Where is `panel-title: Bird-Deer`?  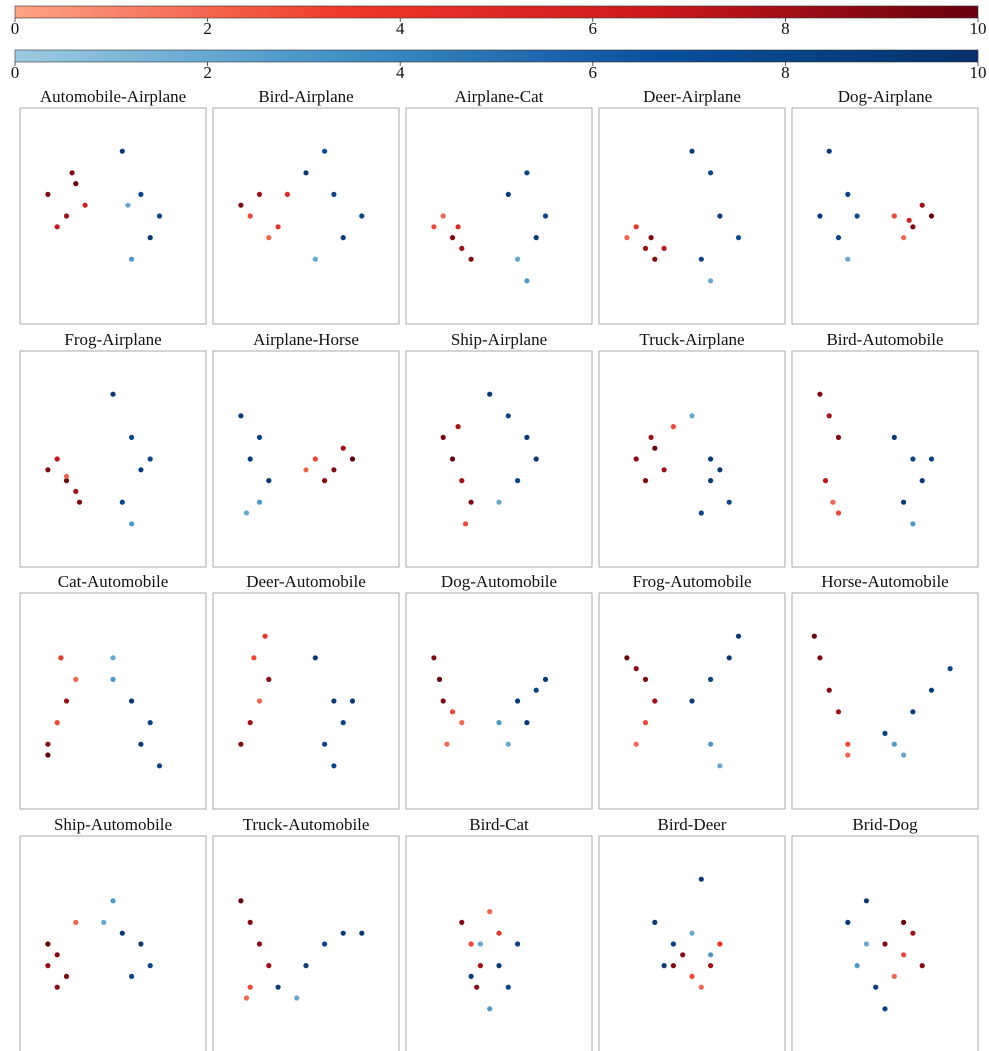
panel-title: Bird-Deer is located at coordinates (692, 824).